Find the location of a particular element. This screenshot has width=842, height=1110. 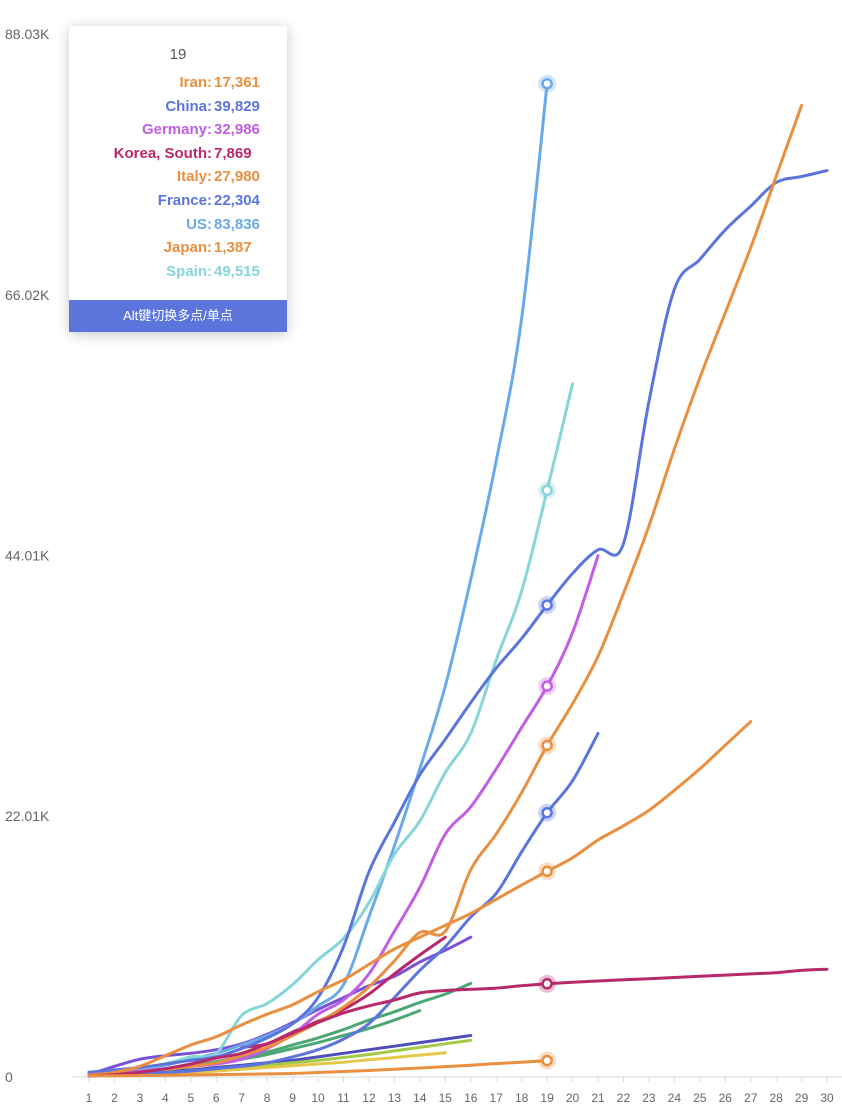

y-tick-label: 44.01K is located at coordinates (27, 556).